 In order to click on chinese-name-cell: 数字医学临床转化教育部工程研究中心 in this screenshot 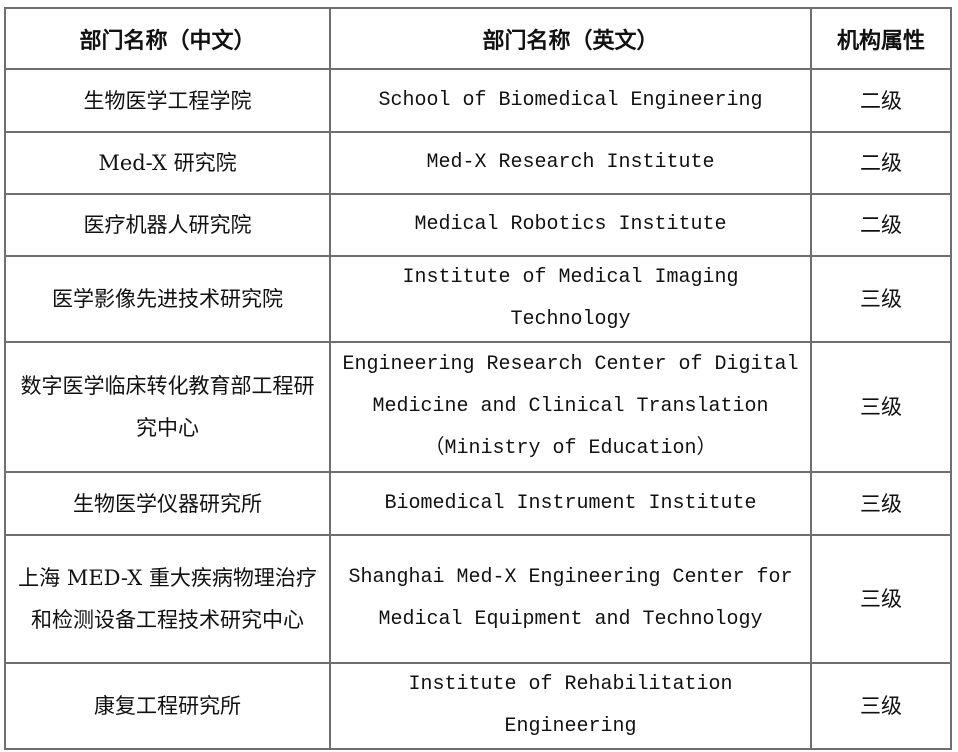, I will do `click(167, 407)`.